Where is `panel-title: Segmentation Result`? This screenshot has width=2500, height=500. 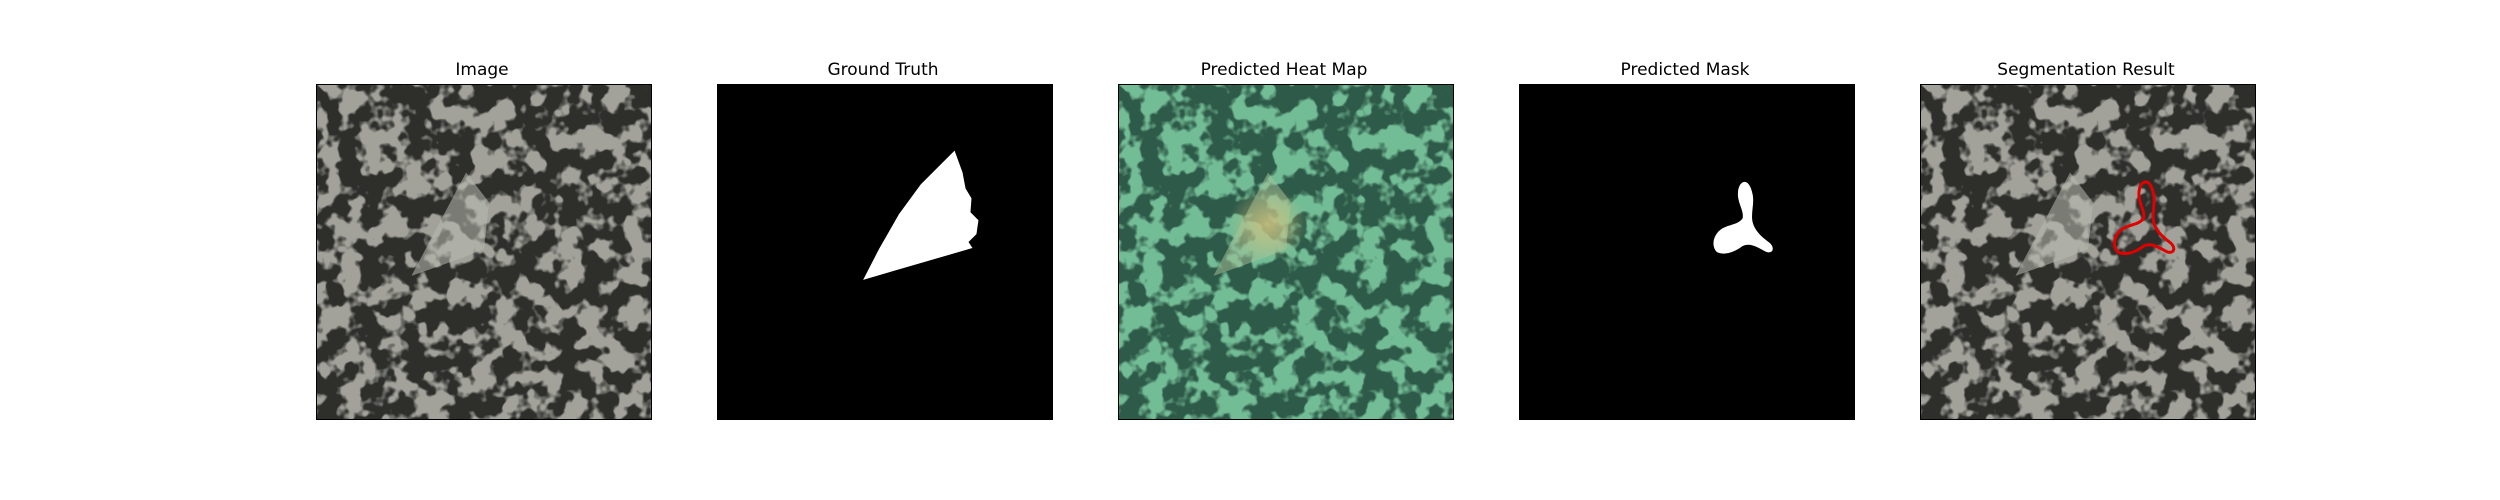 panel-title: Segmentation Result is located at coordinates (2086, 70).